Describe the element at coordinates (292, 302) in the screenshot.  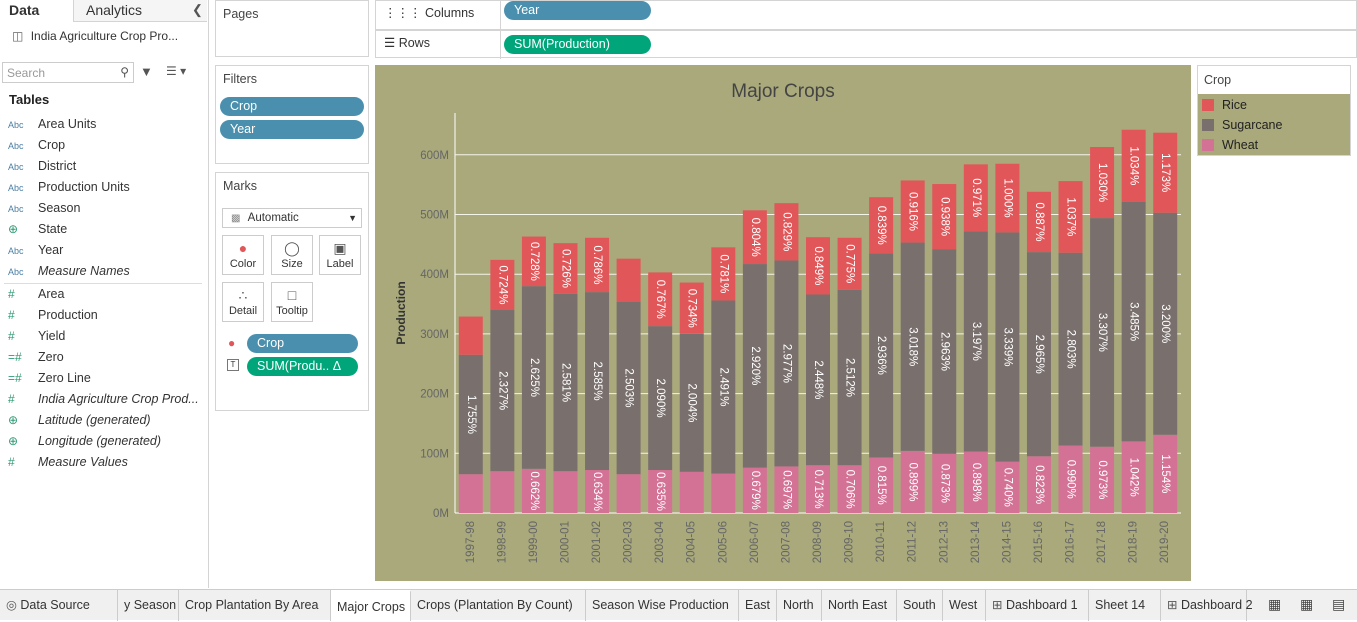
I see `tooltip-button: □ Tooltip` at that location.